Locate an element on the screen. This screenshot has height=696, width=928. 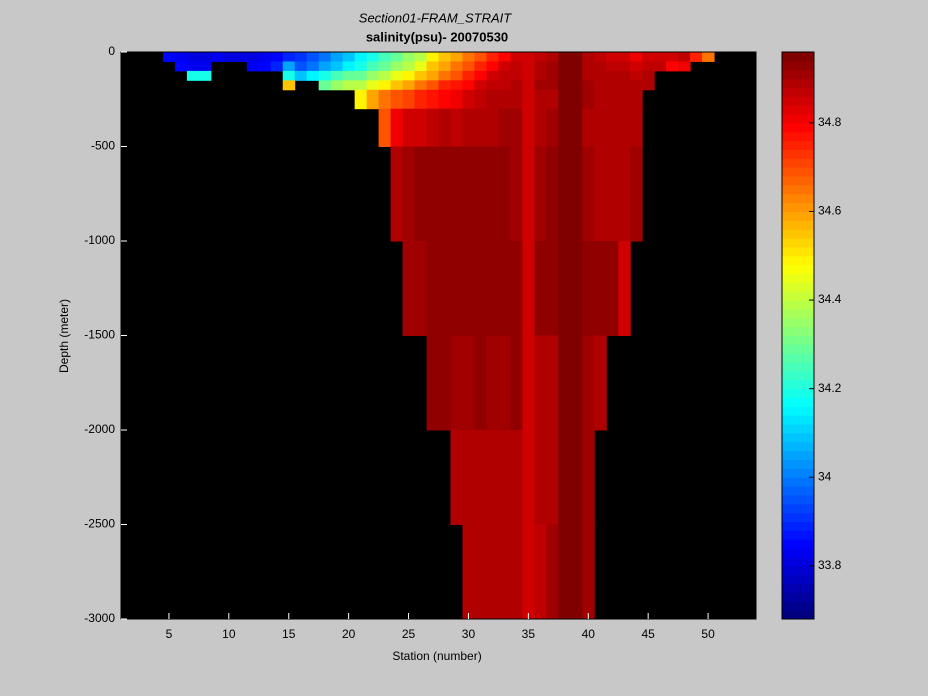
x-tick-label: 10 is located at coordinates (229, 634).